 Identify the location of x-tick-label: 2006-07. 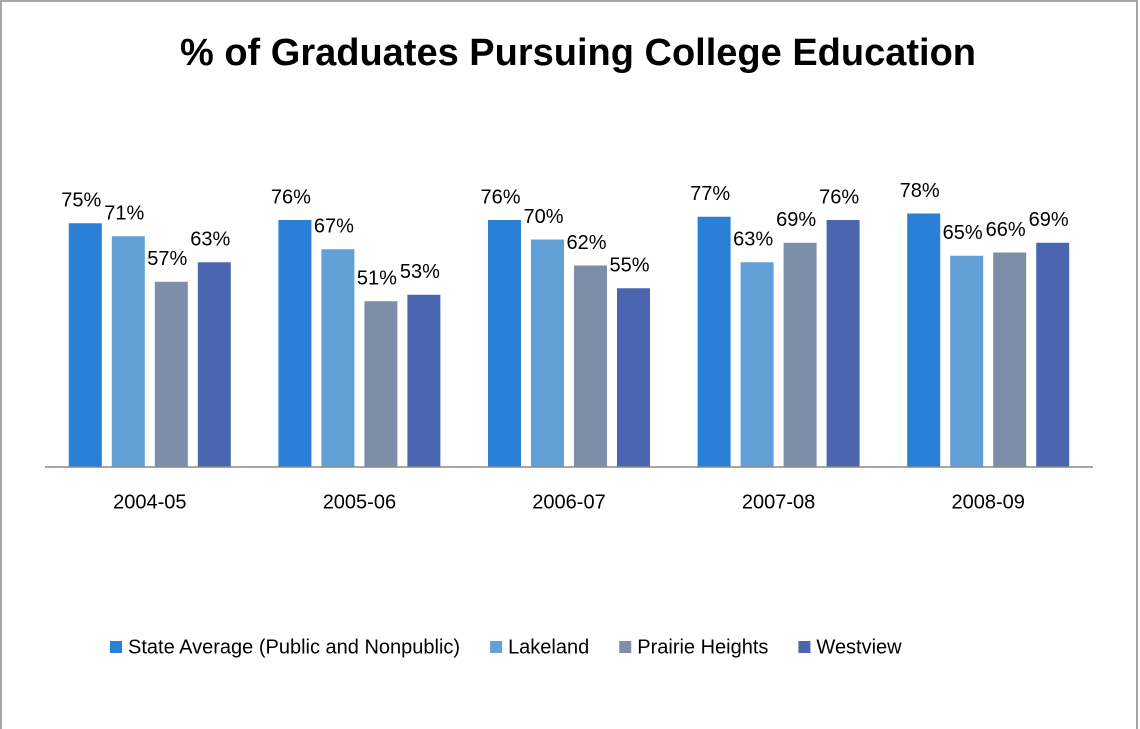
(568, 502).